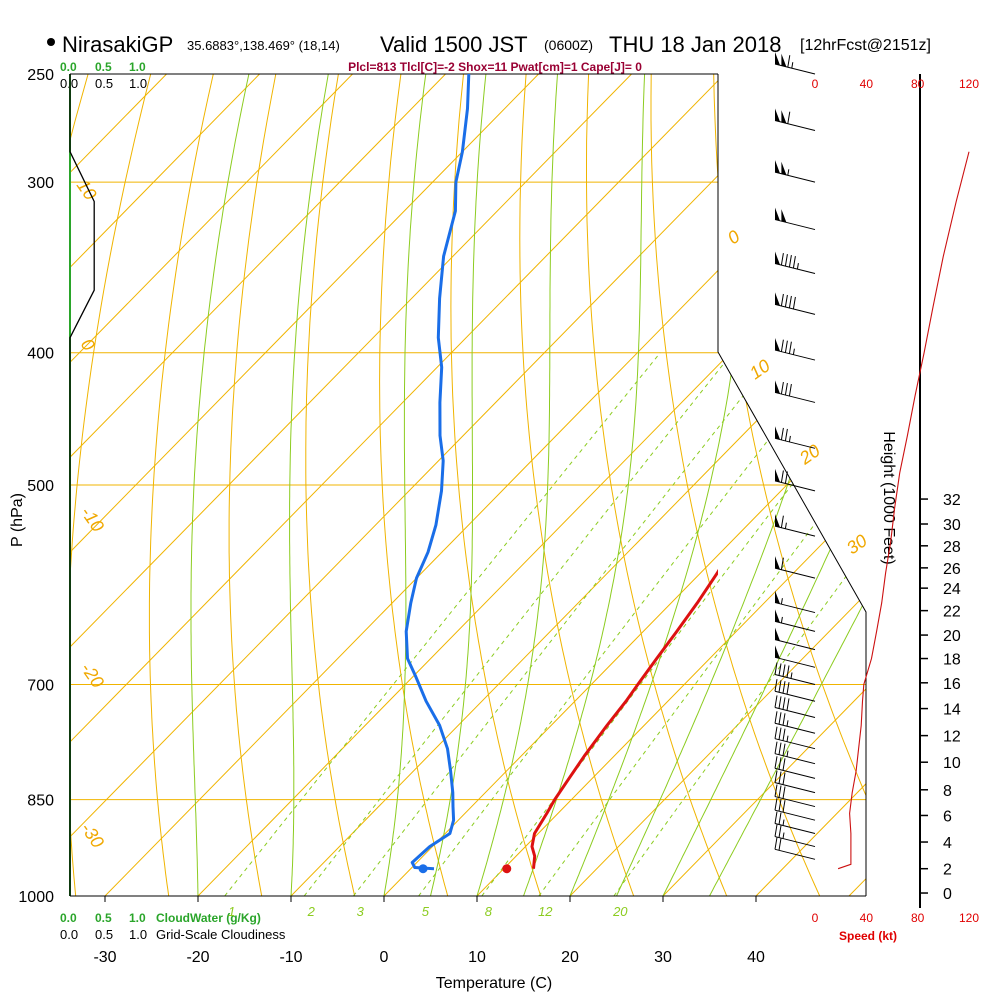  I want to click on x-axis-label: Temperature (C), so click(494, 983).